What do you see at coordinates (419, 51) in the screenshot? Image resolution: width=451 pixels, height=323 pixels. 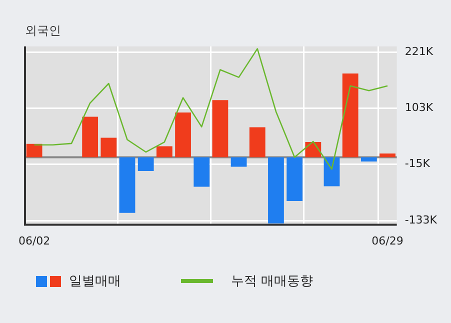 I see `y-tick-label: 221K` at bounding box center [419, 51].